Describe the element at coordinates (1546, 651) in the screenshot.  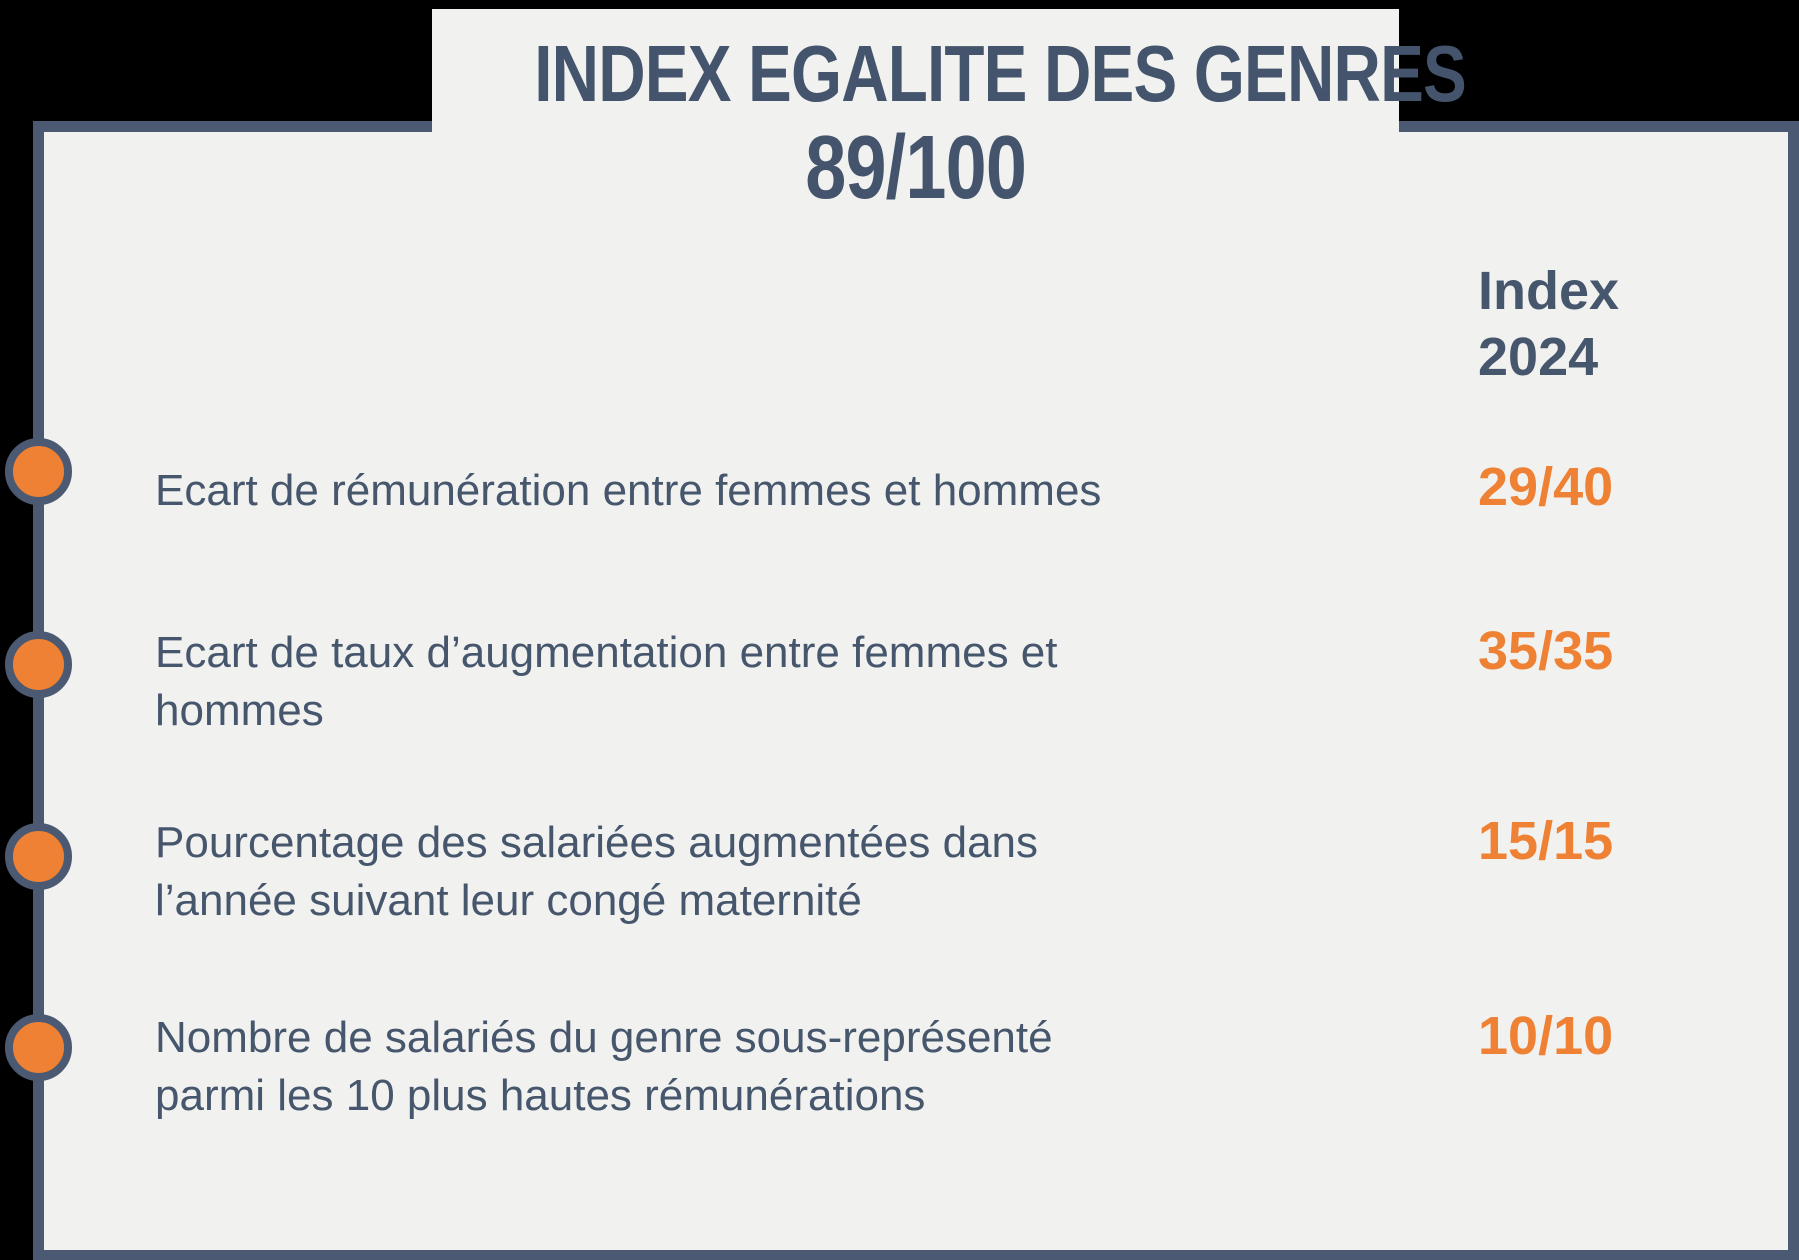
I see `row-score-augmentation: 35/35` at that location.